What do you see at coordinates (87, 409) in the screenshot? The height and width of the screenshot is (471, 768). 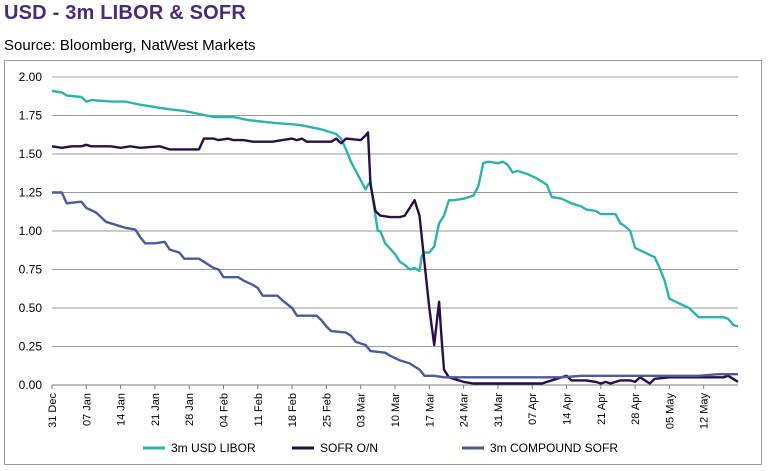 I see `x-tick-label: 07 Jan` at bounding box center [87, 409].